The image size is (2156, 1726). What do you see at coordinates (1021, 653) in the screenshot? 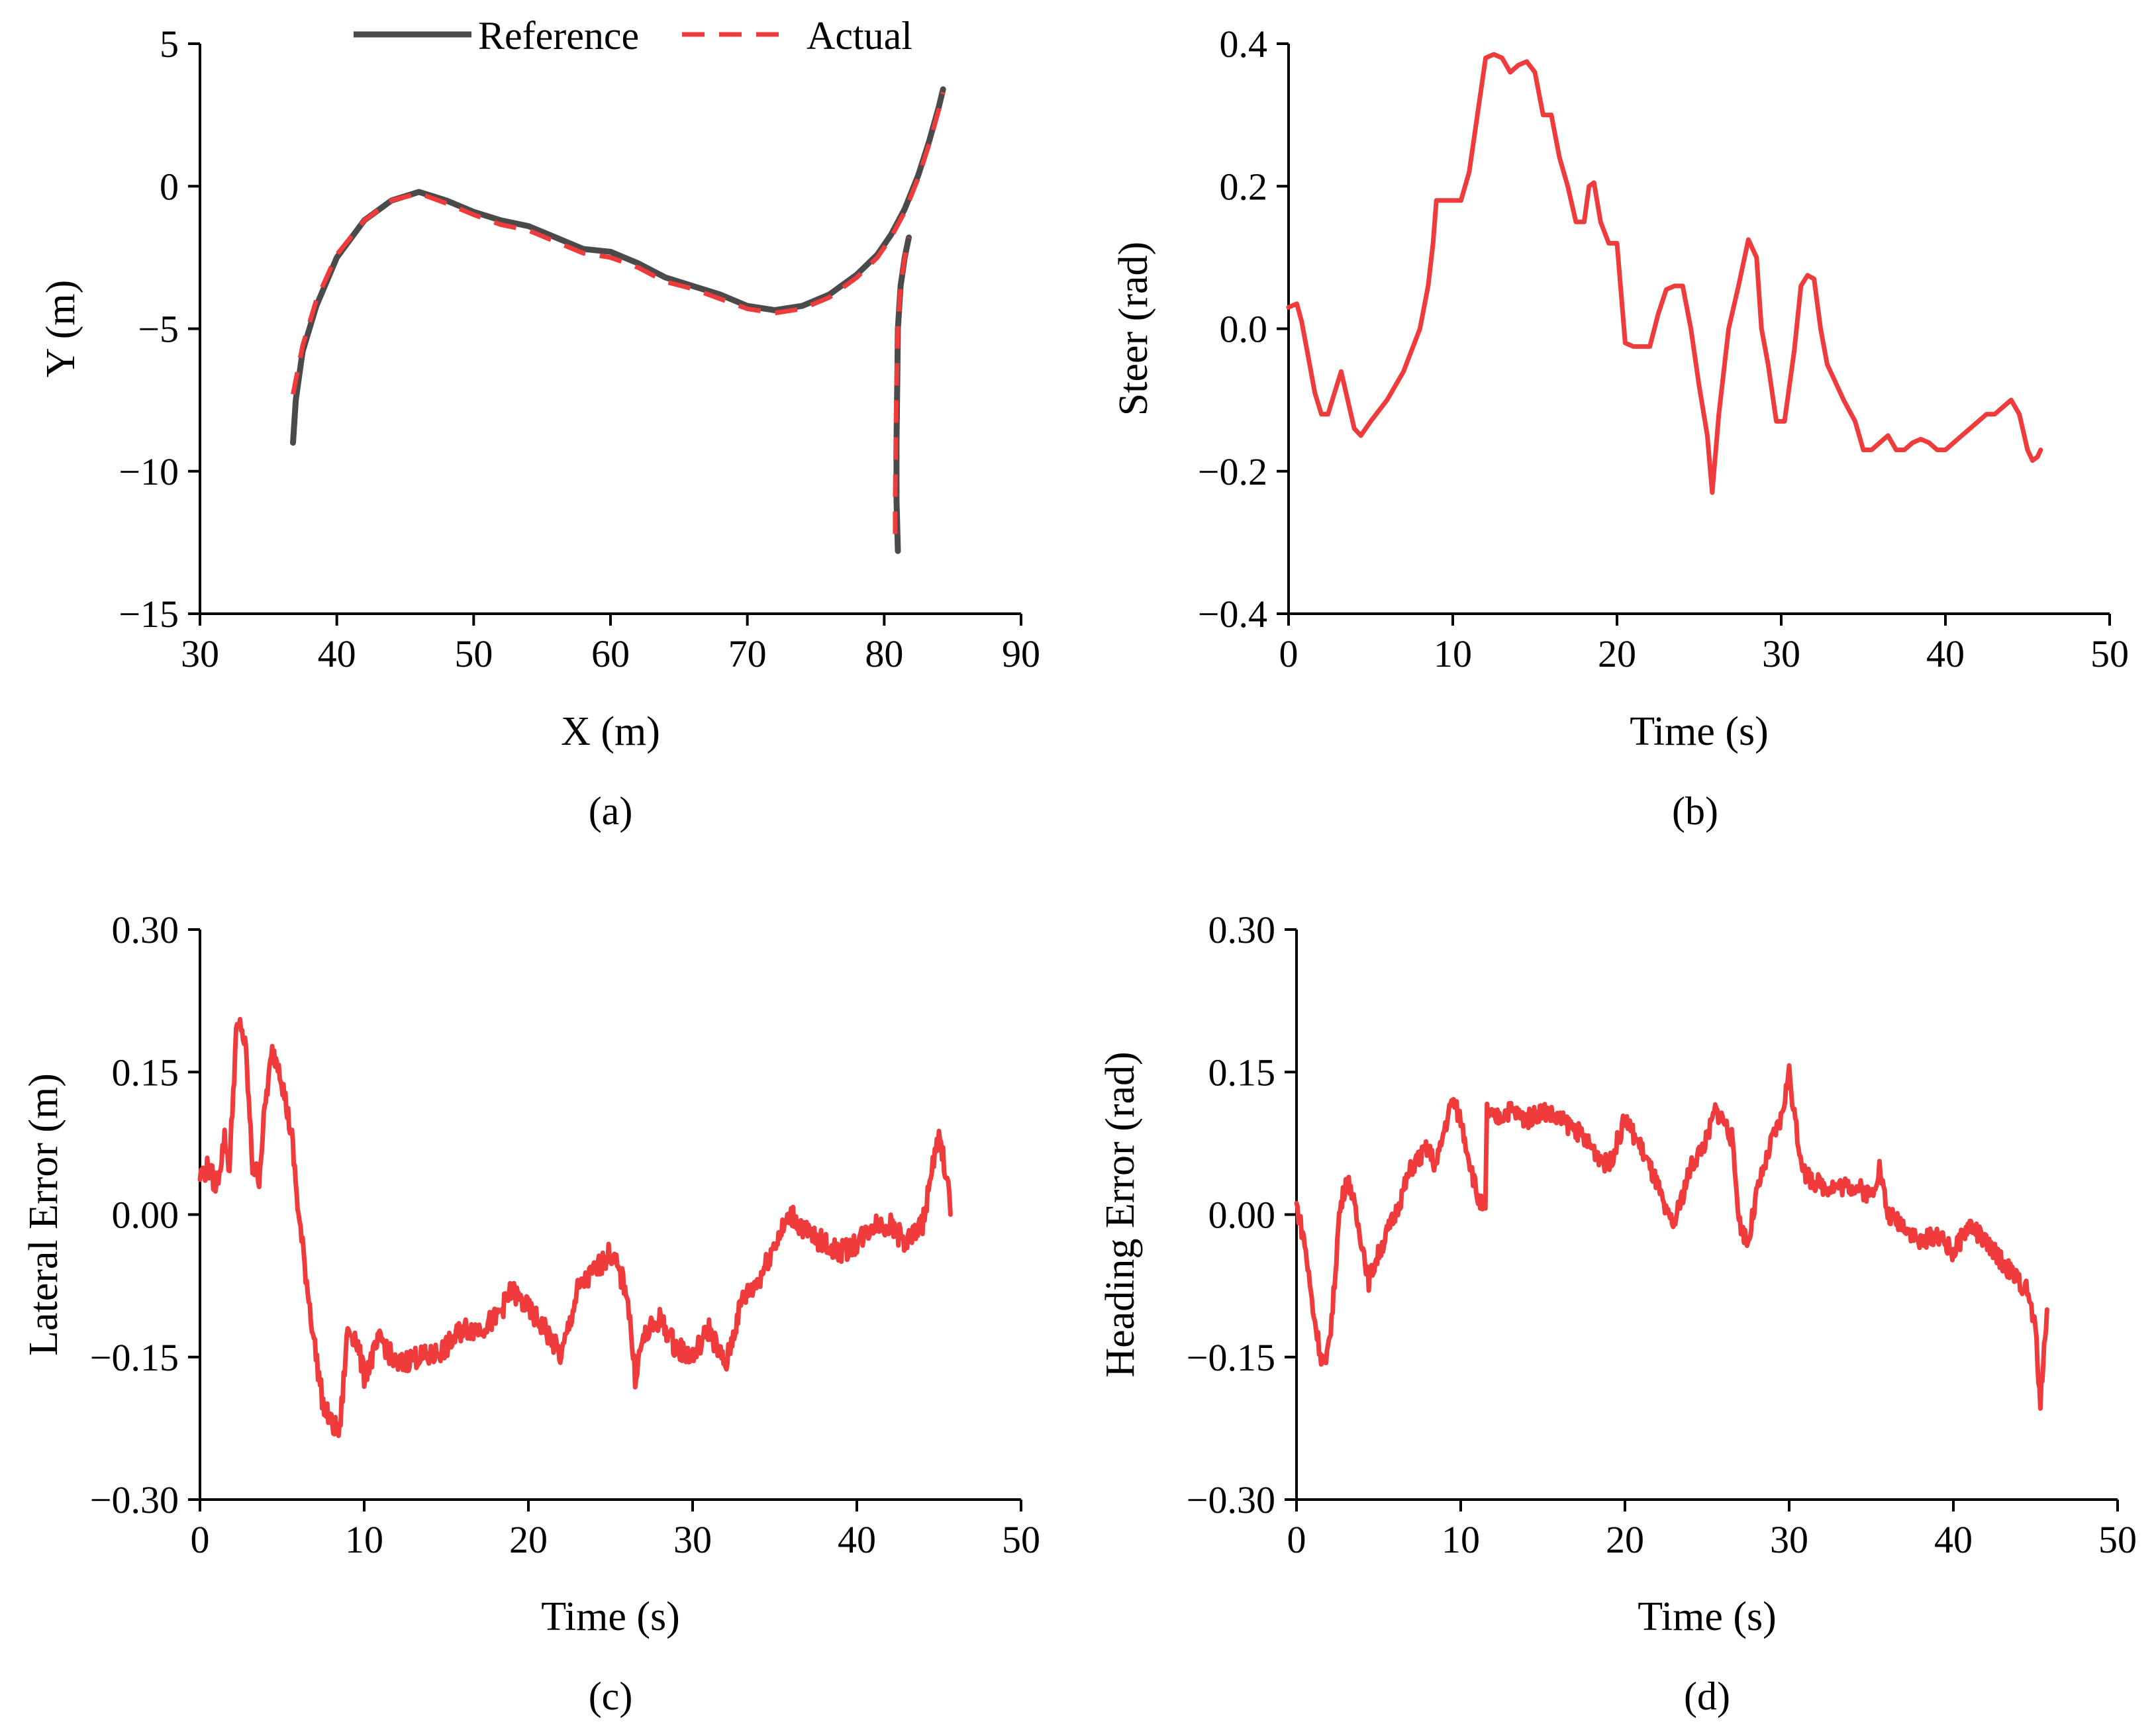
I see `x-tick-label: 90` at bounding box center [1021, 653].